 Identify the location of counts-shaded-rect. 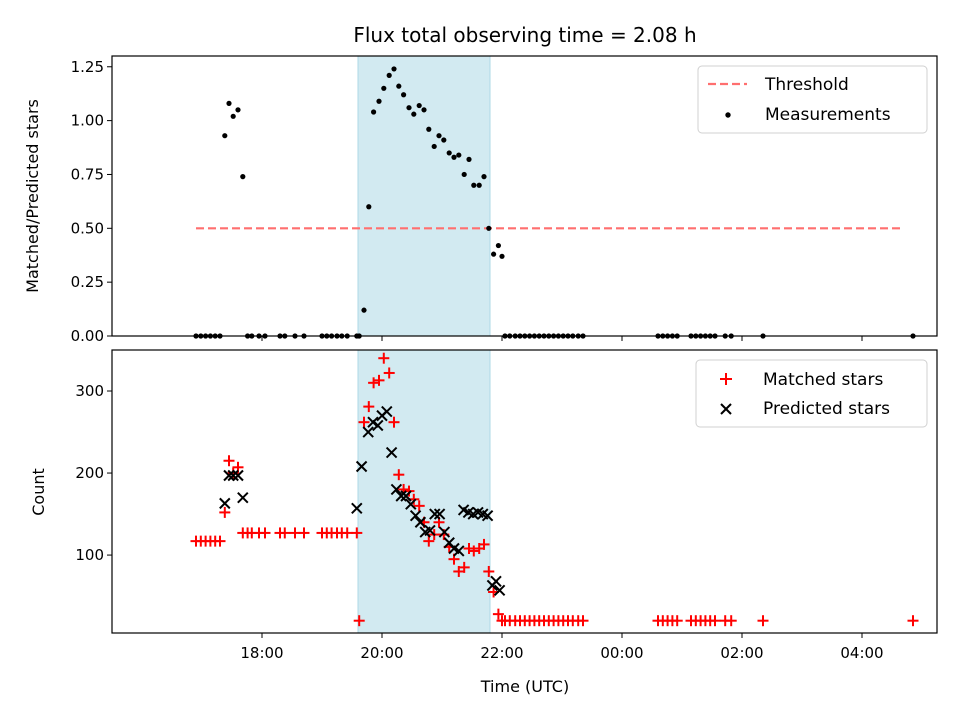
(424, 491).